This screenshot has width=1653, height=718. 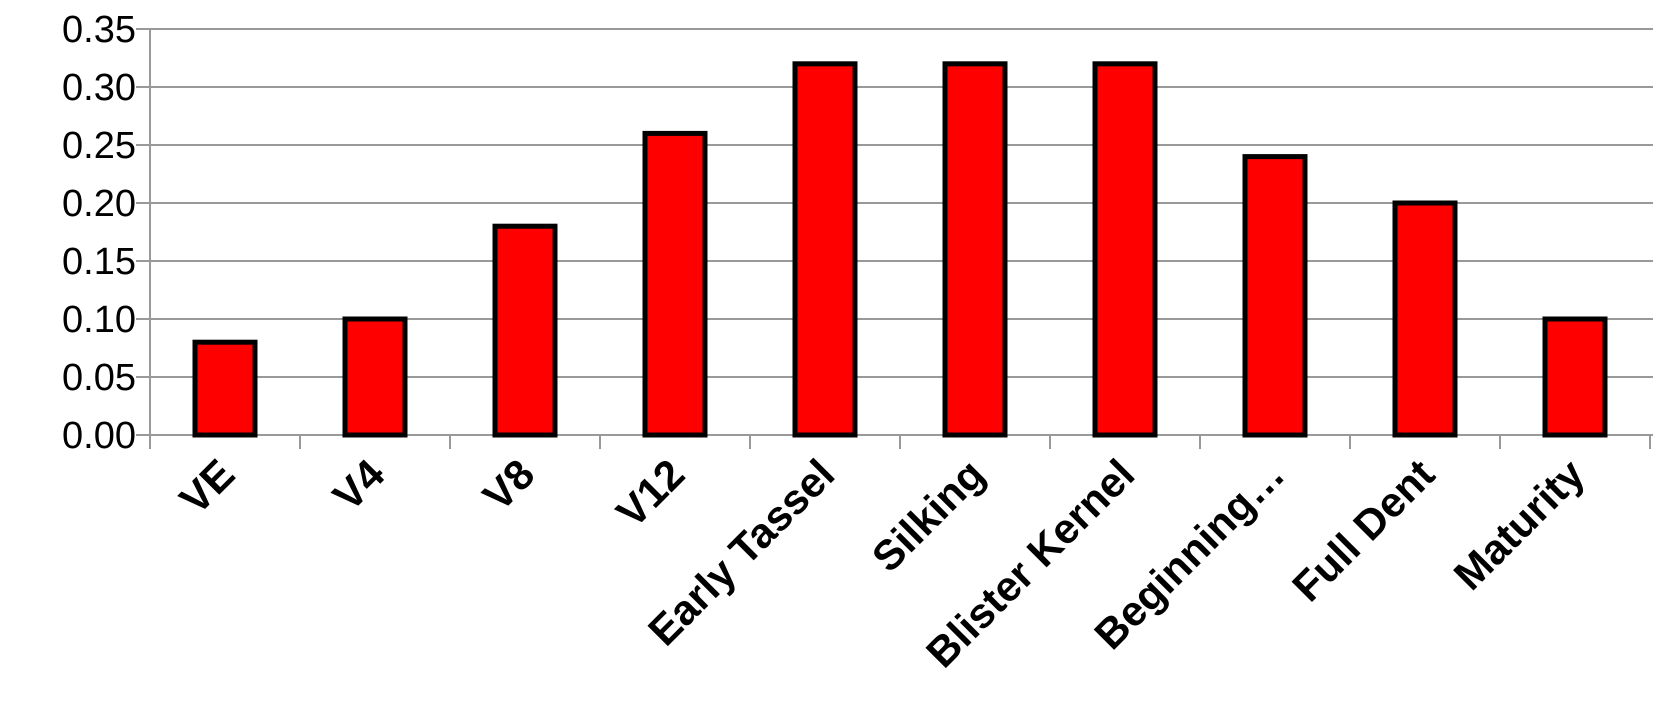 I want to click on y-tick-label: 0.30, so click(x=99, y=88).